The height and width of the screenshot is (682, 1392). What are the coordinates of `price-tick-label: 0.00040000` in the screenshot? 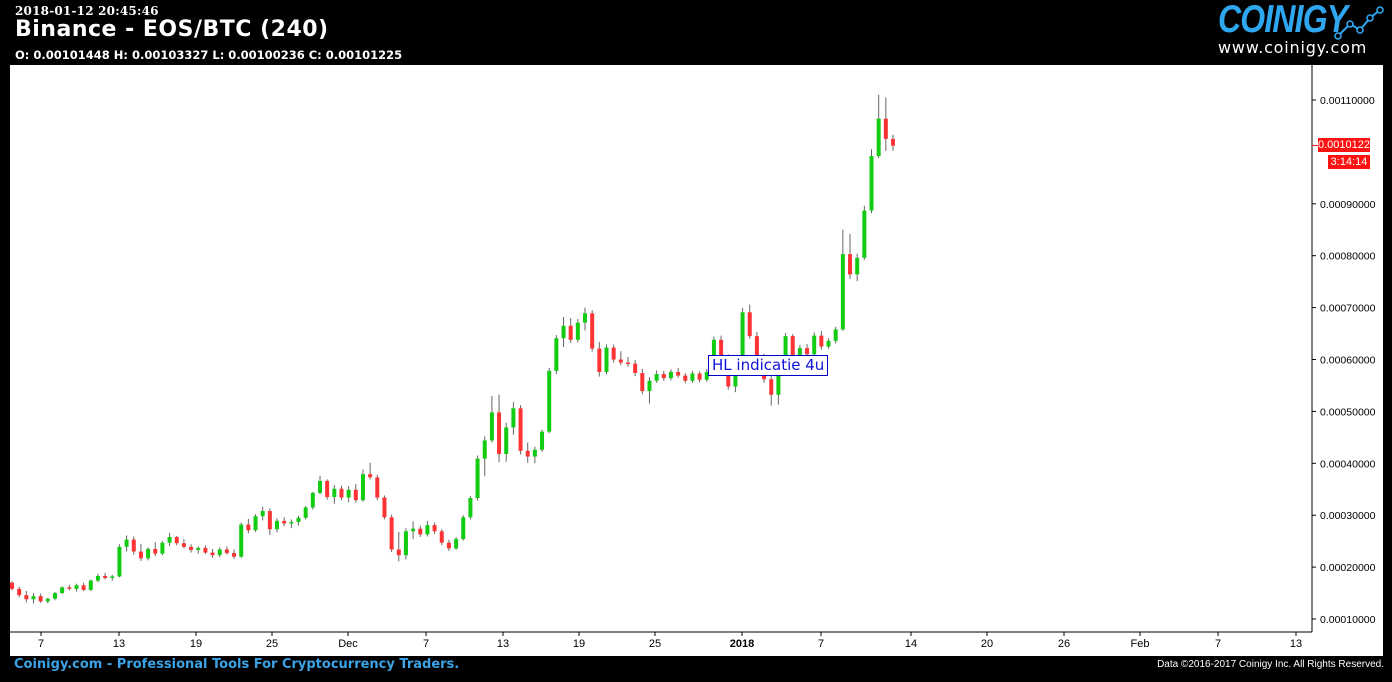 It's located at (1348, 464).